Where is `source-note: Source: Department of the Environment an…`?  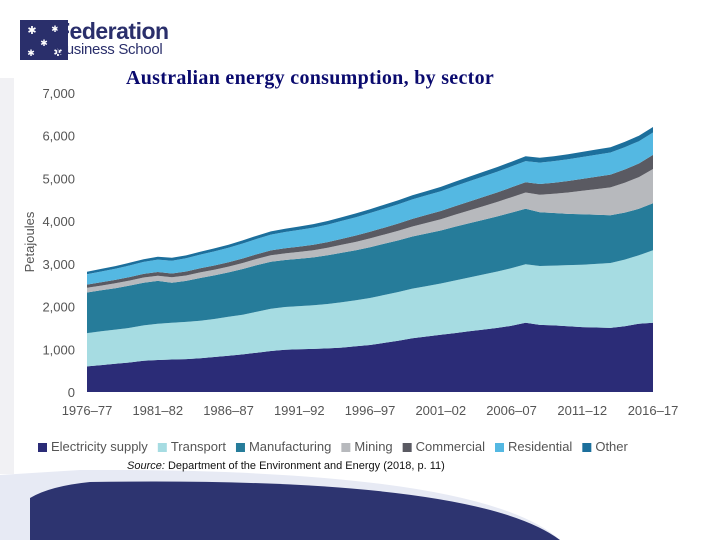 source-note: Source: Department of the Environment an… is located at coordinates (286, 466).